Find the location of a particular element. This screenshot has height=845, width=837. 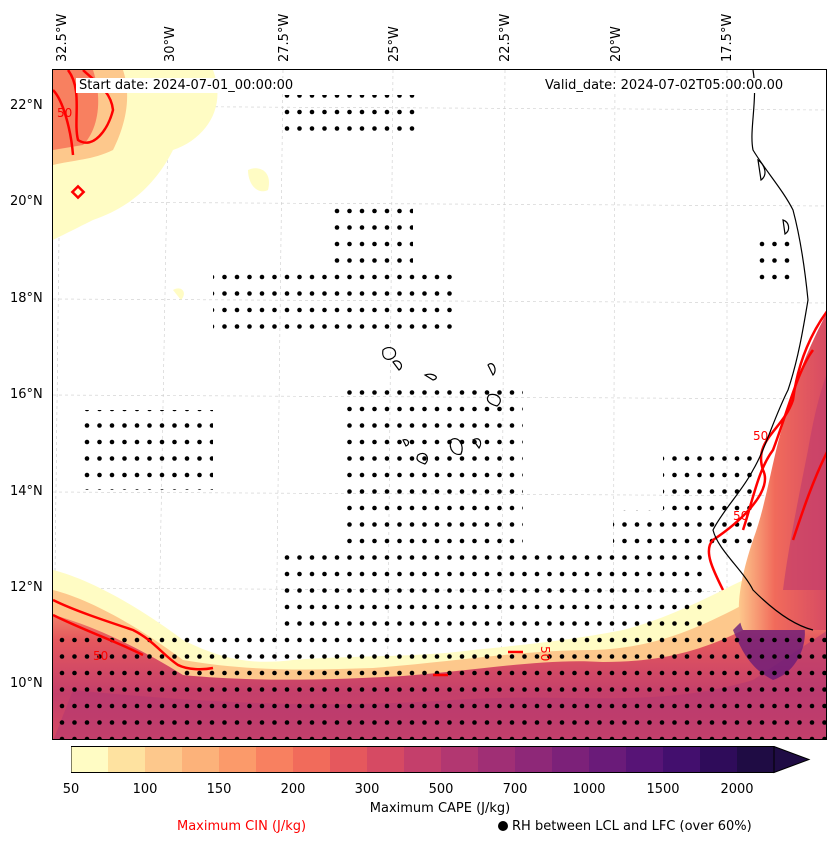

colorbar-segments is located at coordinates (423, 759).